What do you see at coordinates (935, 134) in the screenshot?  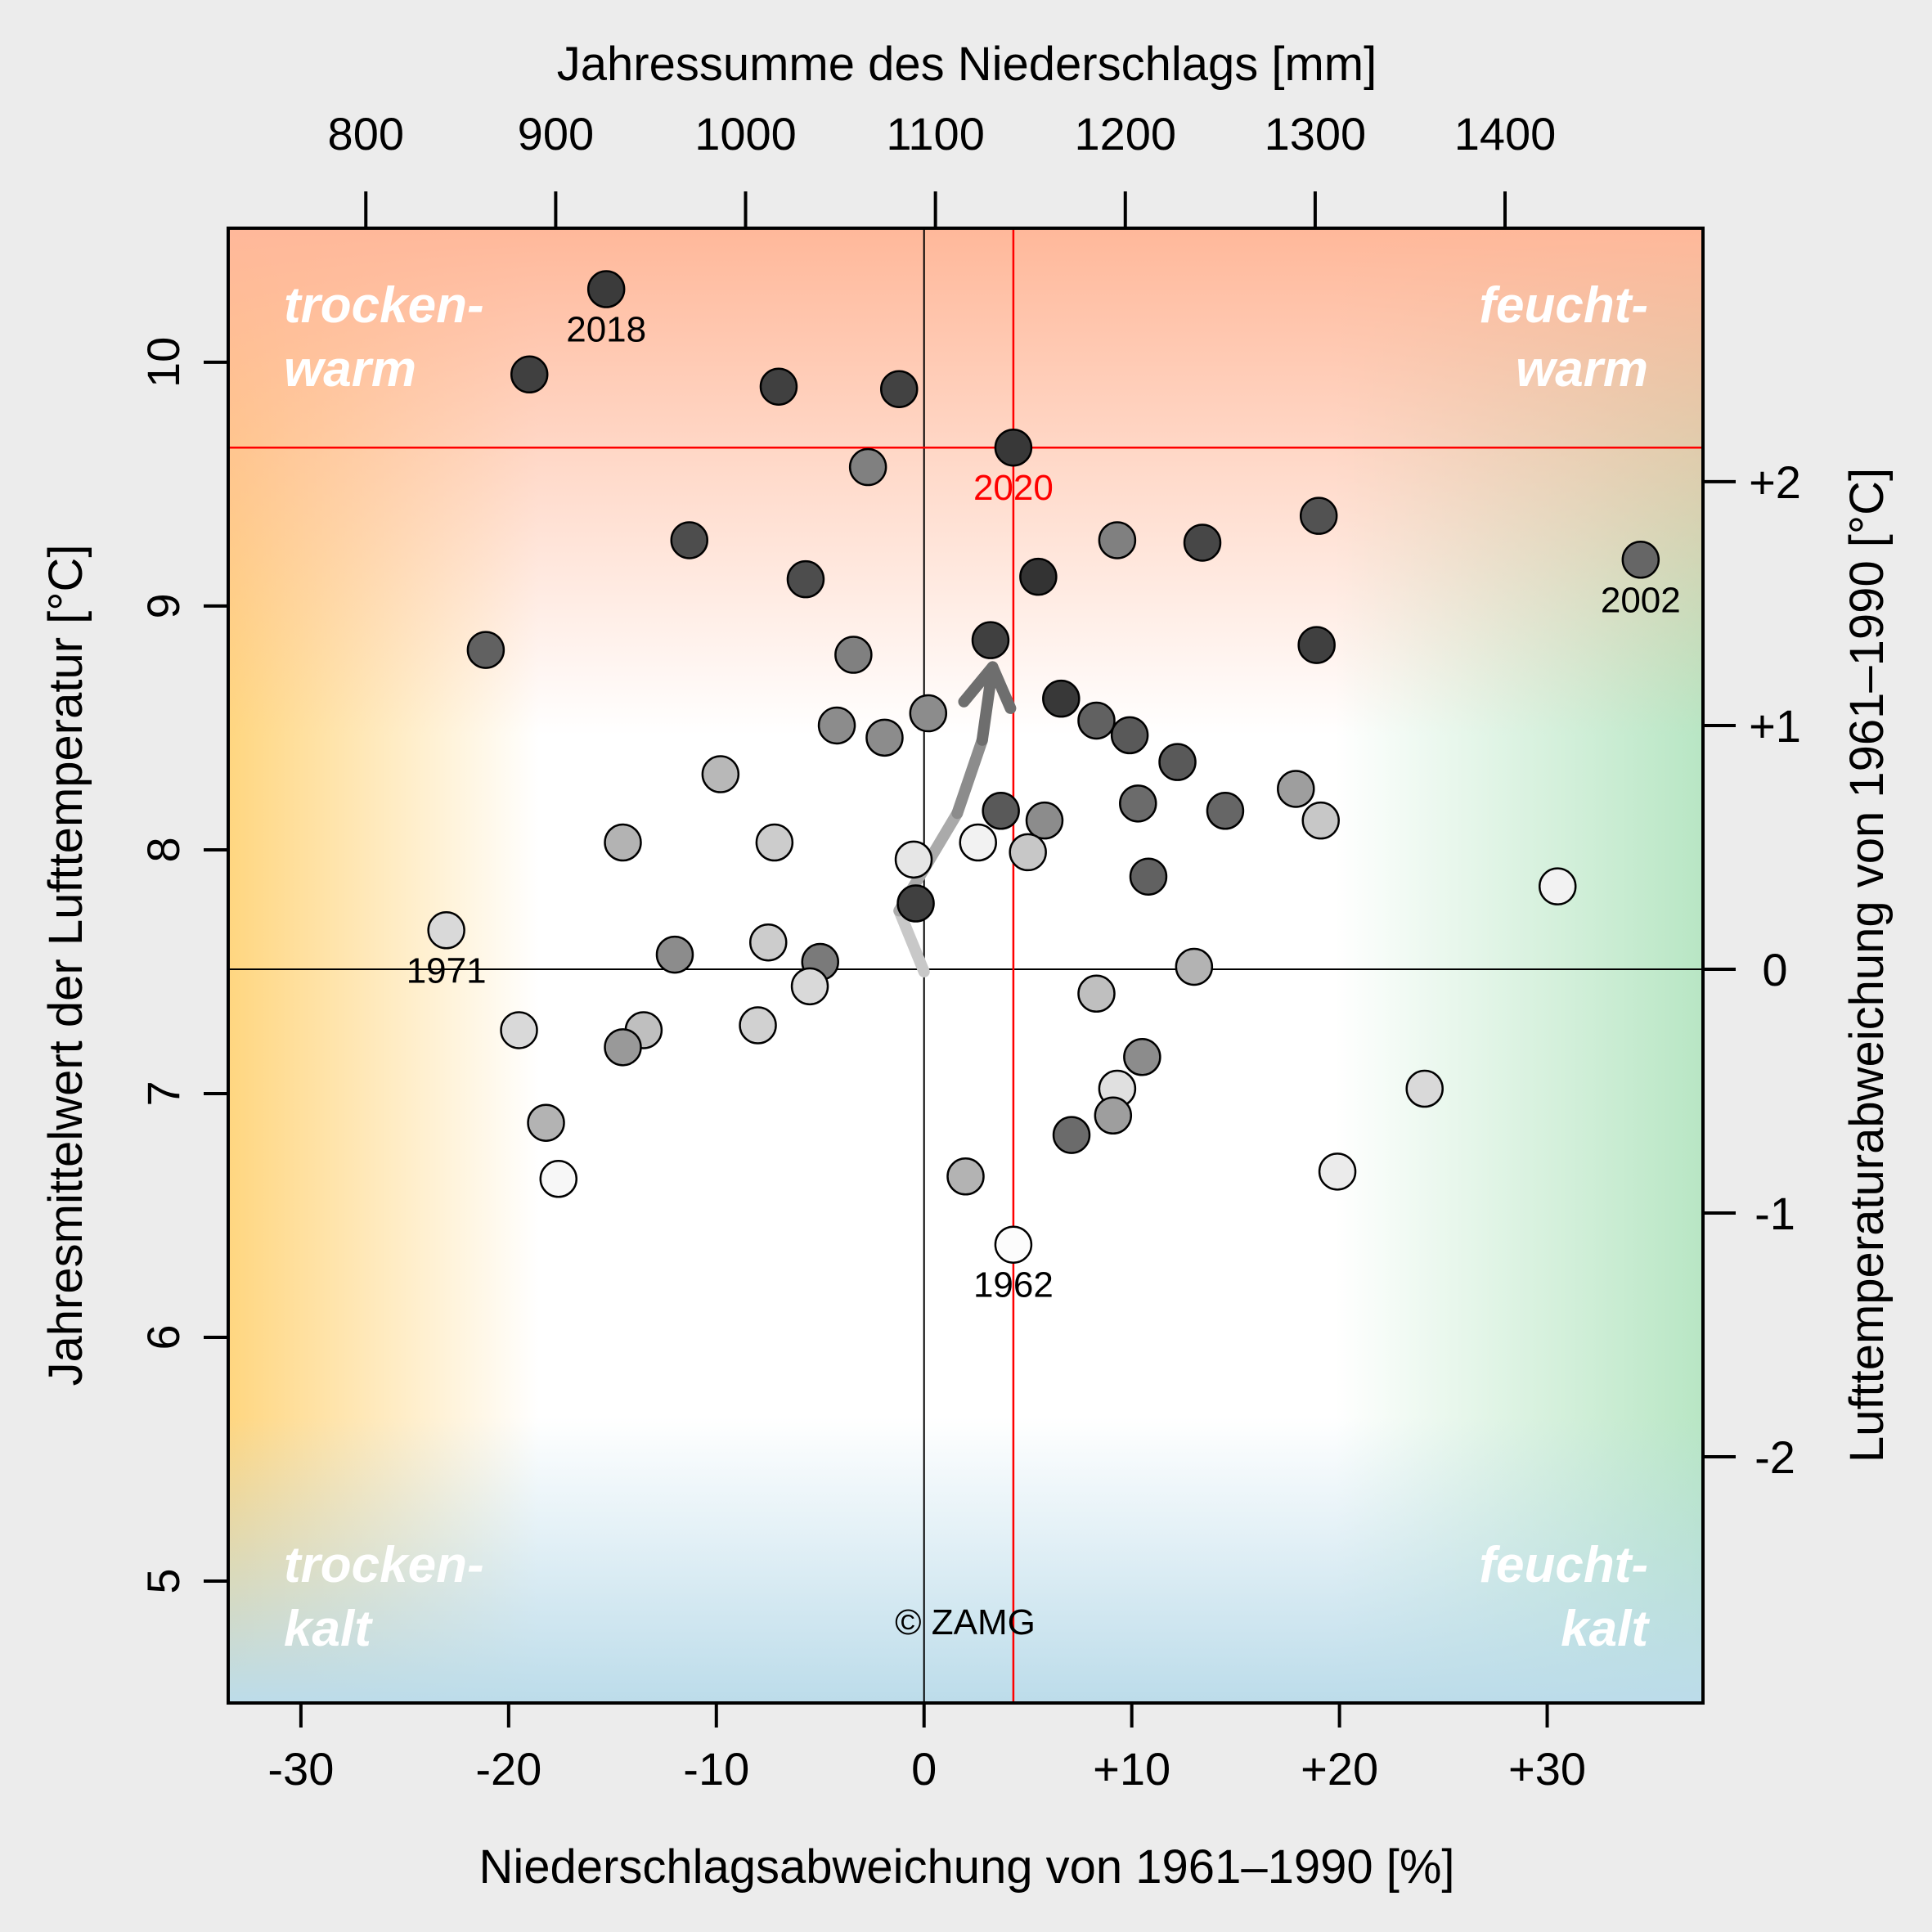 I see `top-tick-label: 1100` at bounding box center [935, 134].